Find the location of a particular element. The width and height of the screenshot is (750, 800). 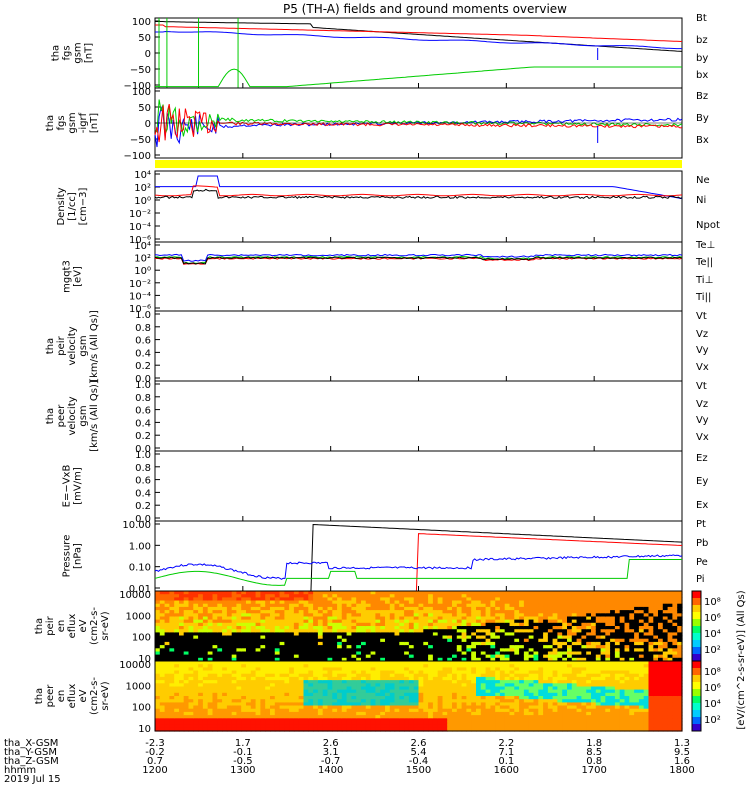

panel-ylabel-line: gsm is located at coordinates (72, 122).